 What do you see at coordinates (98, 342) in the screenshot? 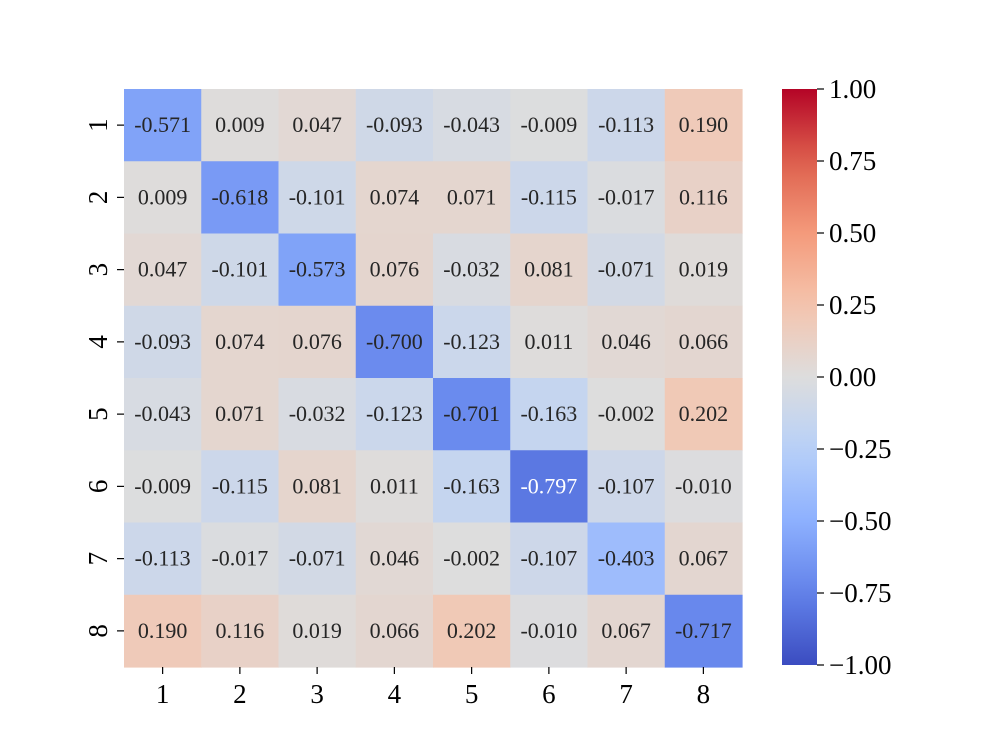
I see `y-tick-label: 4` at bounding box center [98, 342].